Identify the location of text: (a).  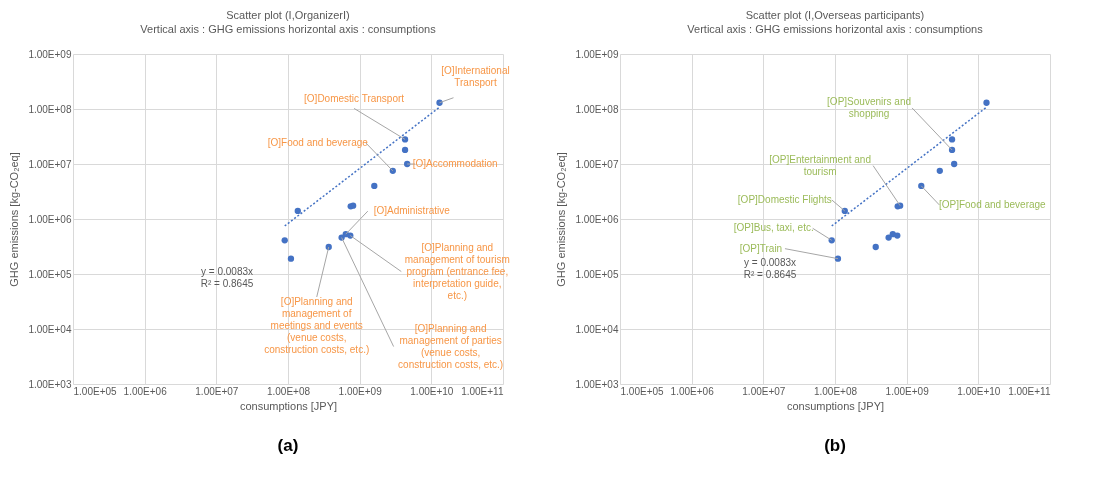
(288, 445).